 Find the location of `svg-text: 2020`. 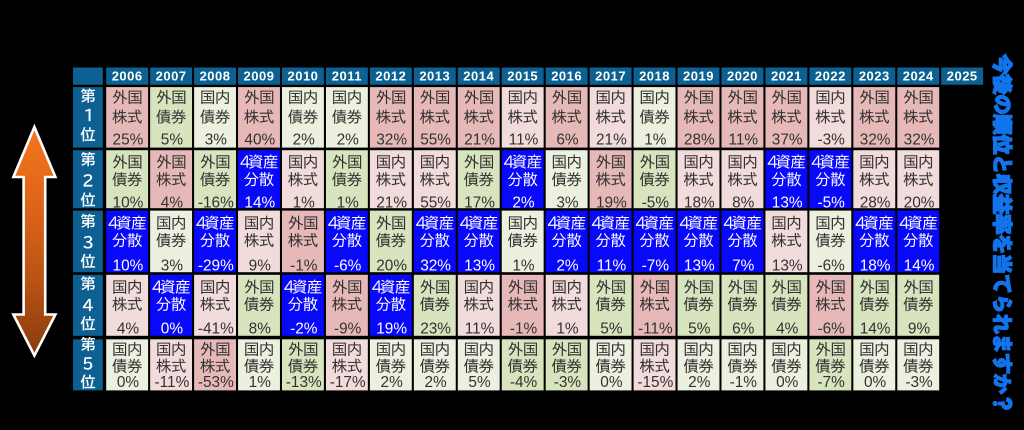

svg-text: 2020 is located at coordinates (742, 76).